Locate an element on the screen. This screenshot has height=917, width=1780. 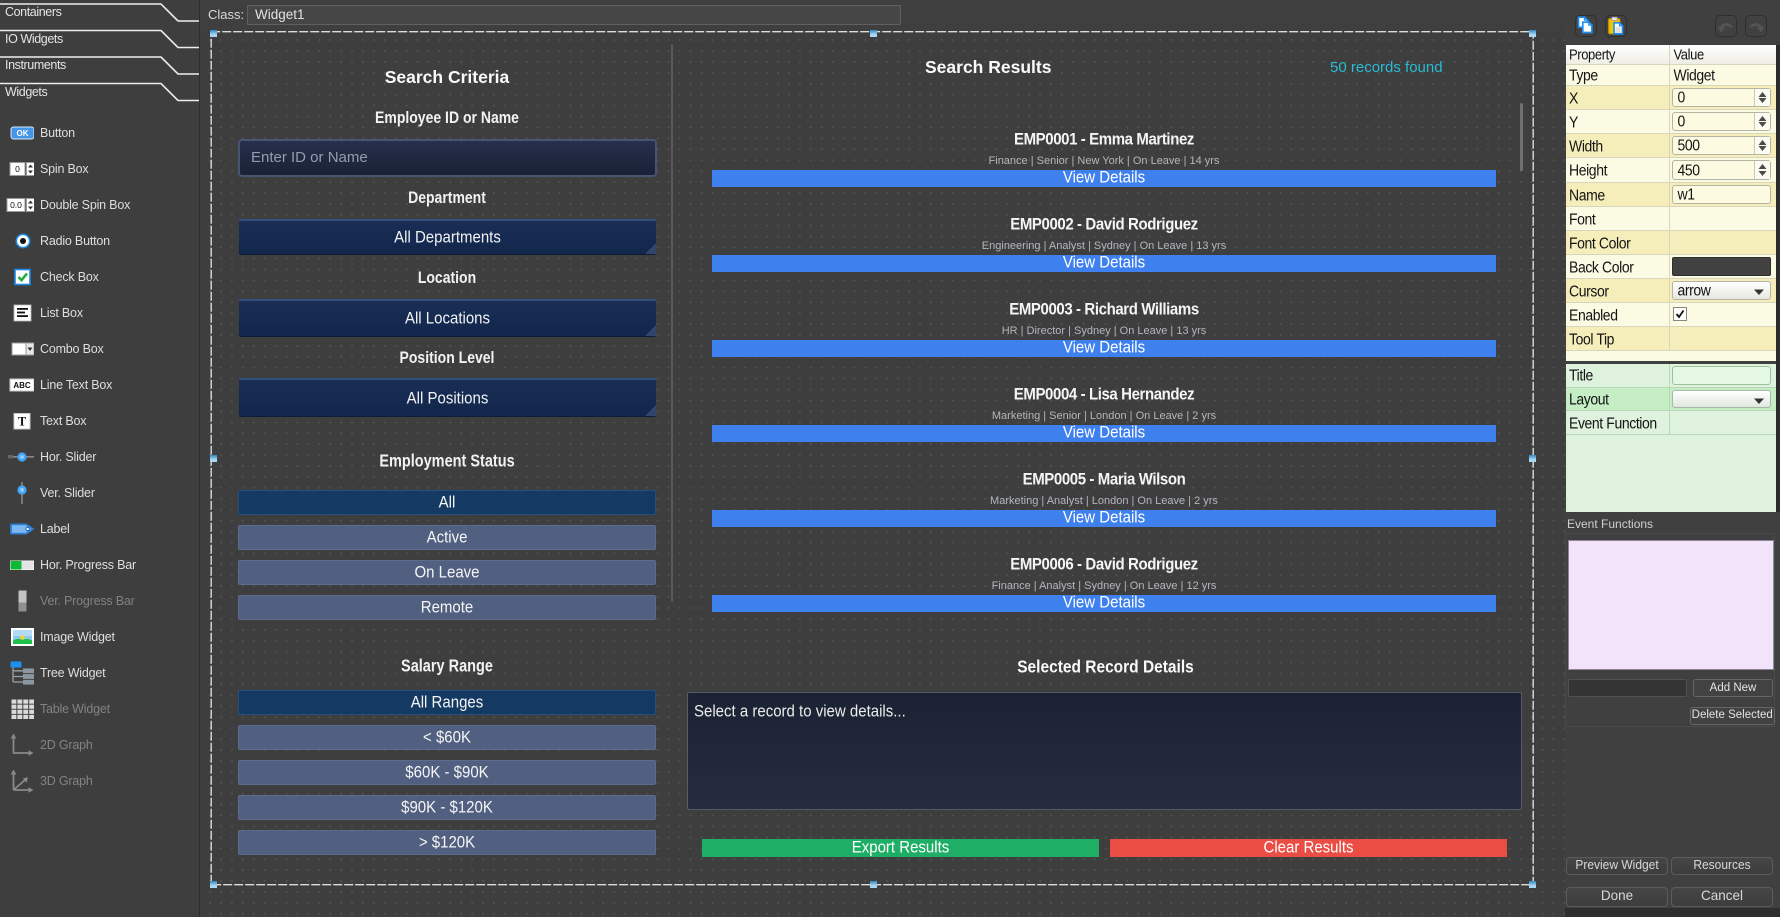
svg-text: 0 is located at coordinates (17, 169).